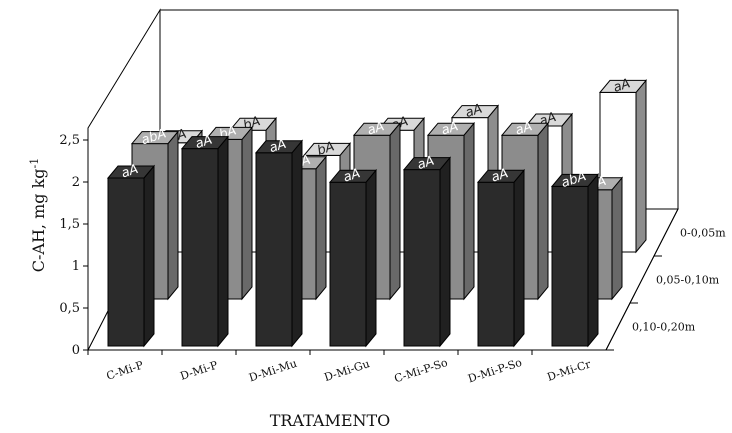 The width and height of the screenshot is (732, 433). I want to click on depth-axis: 0-0,05m 0,05-0,10m 0,10-0,20m, so click(665, 279).